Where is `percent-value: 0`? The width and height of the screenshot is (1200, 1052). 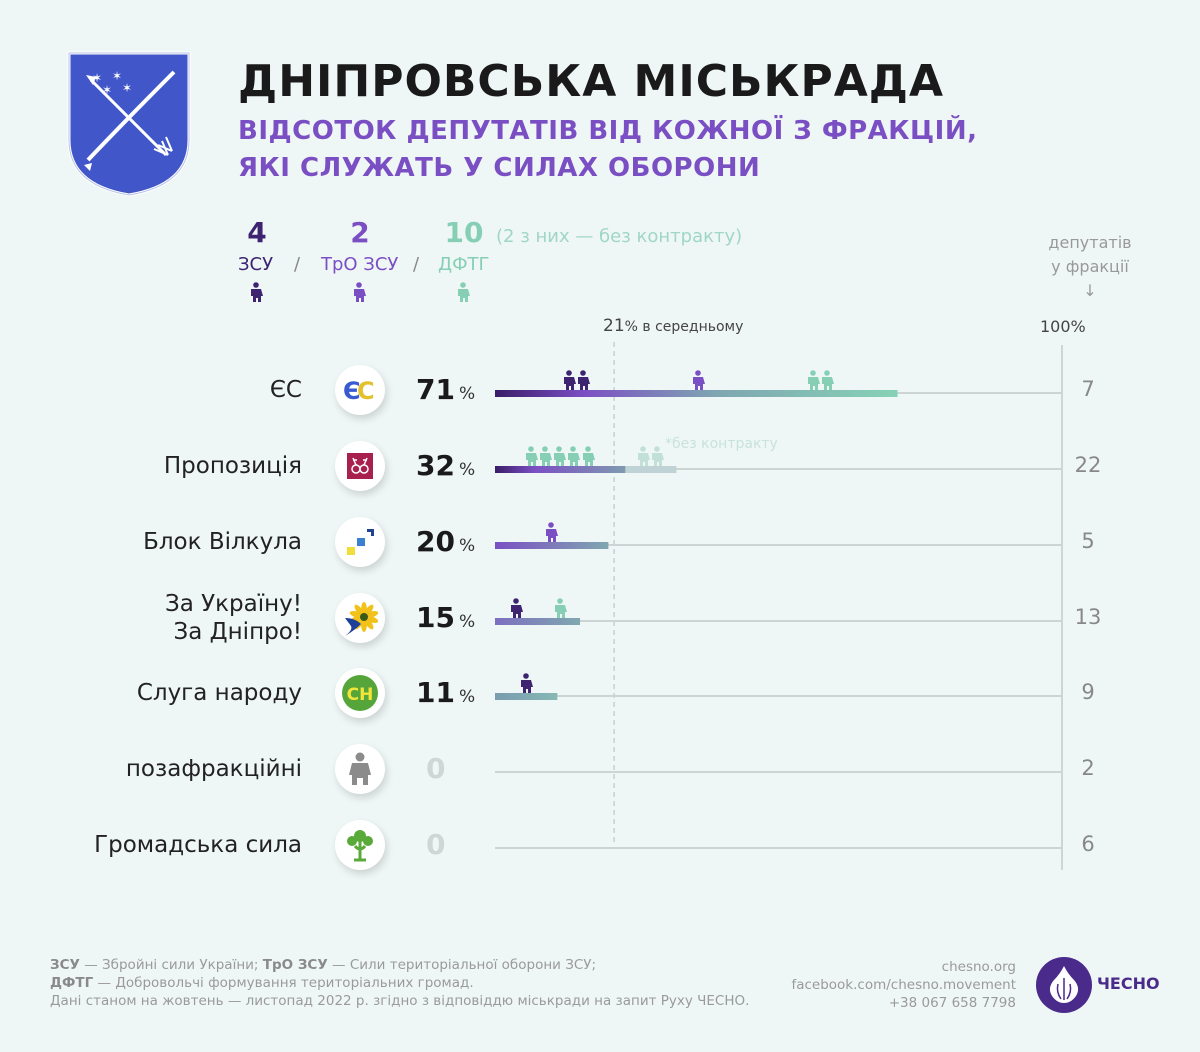
percent-value: 0 is located at coordinates (435, 768).